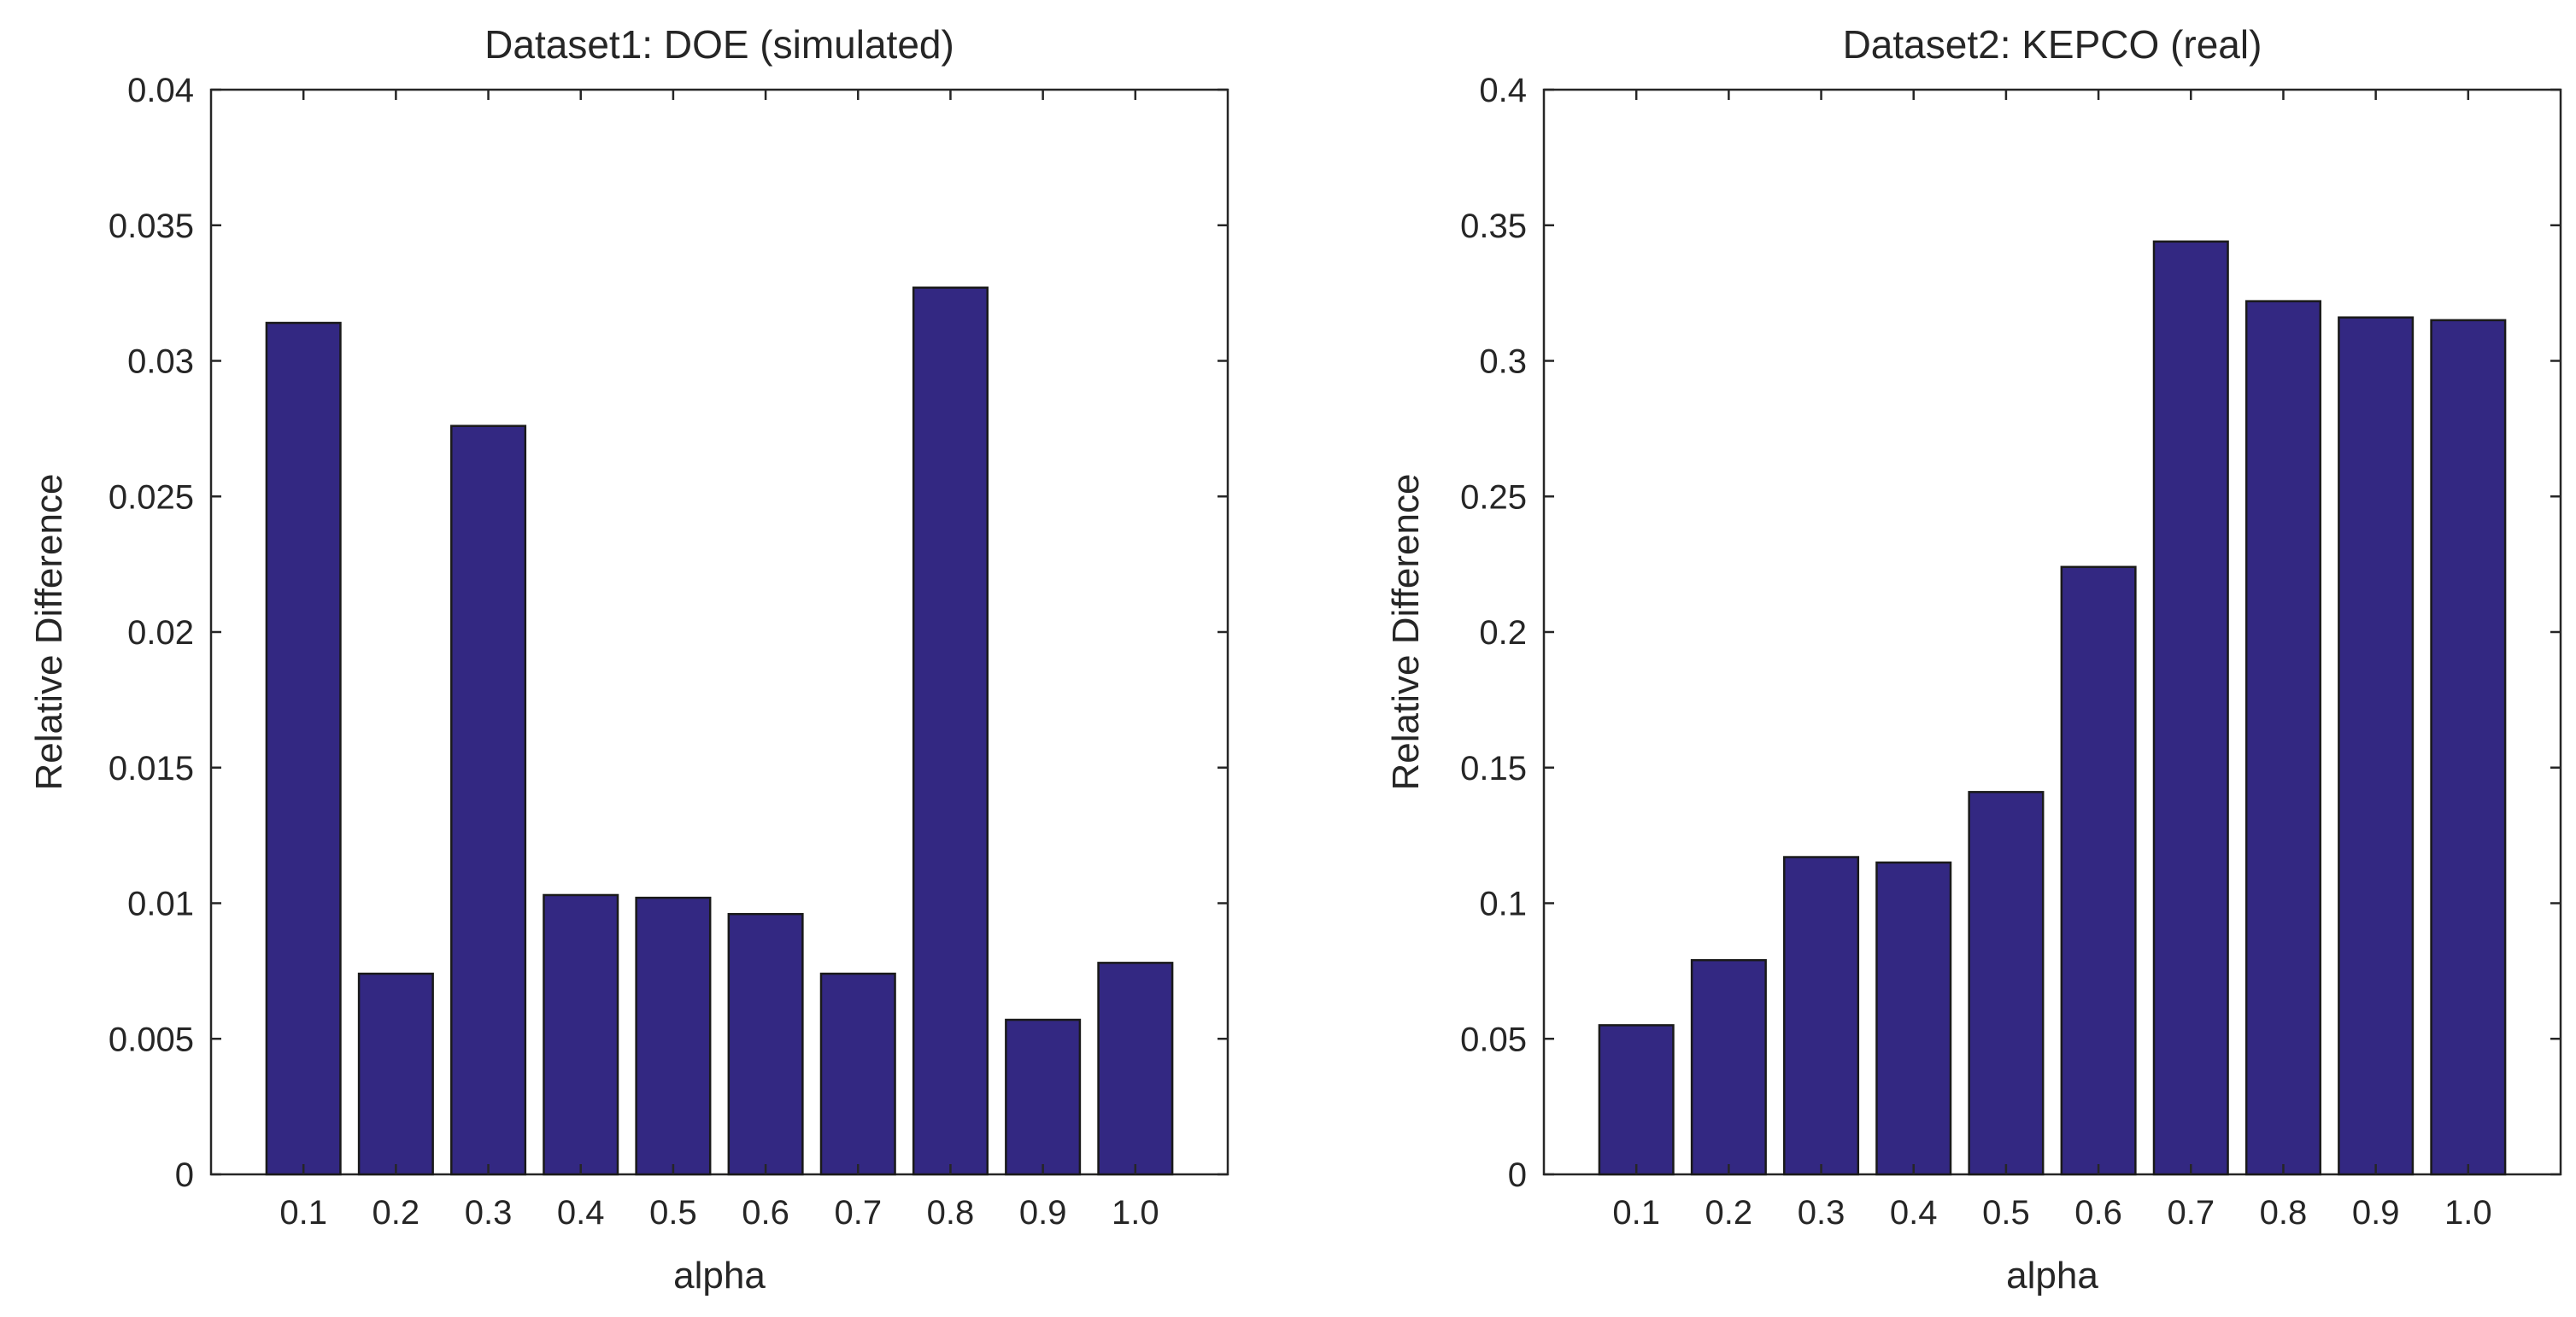  What do you see at coordinates (1493, 1039) in the screenshot?
I see `y-tick-label: 0.05` at bounding box center [1493, 1039].